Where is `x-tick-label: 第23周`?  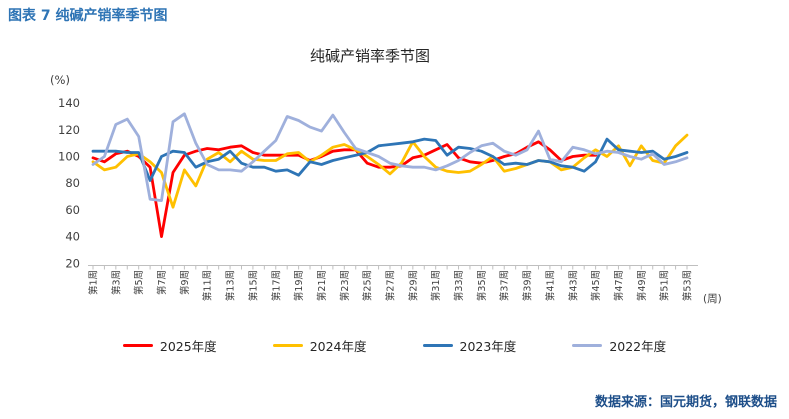 x-tick-label: 第23周 is located at coordinates (345, 285).